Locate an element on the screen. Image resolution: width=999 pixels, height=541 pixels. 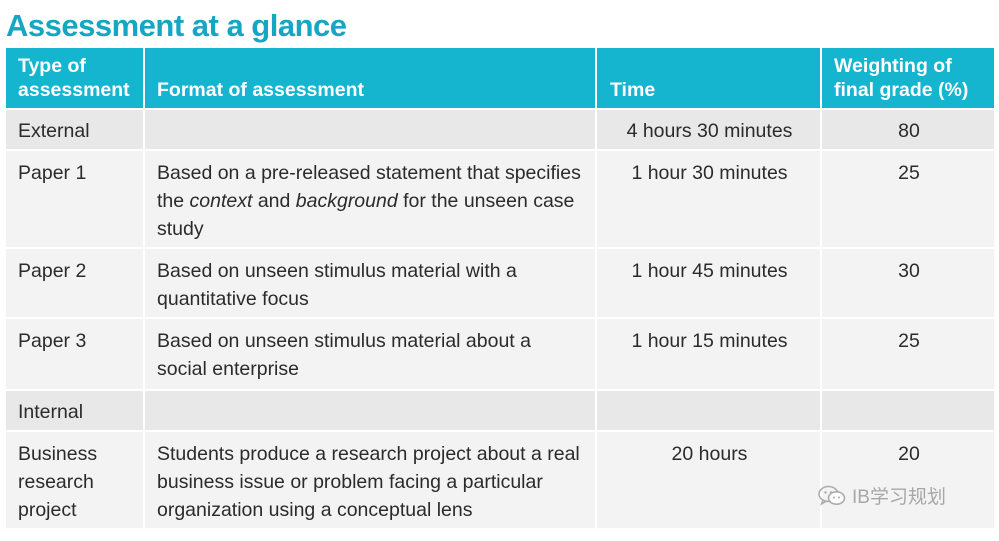
table-row-internal: Internal is located at coordinates (500, 409).